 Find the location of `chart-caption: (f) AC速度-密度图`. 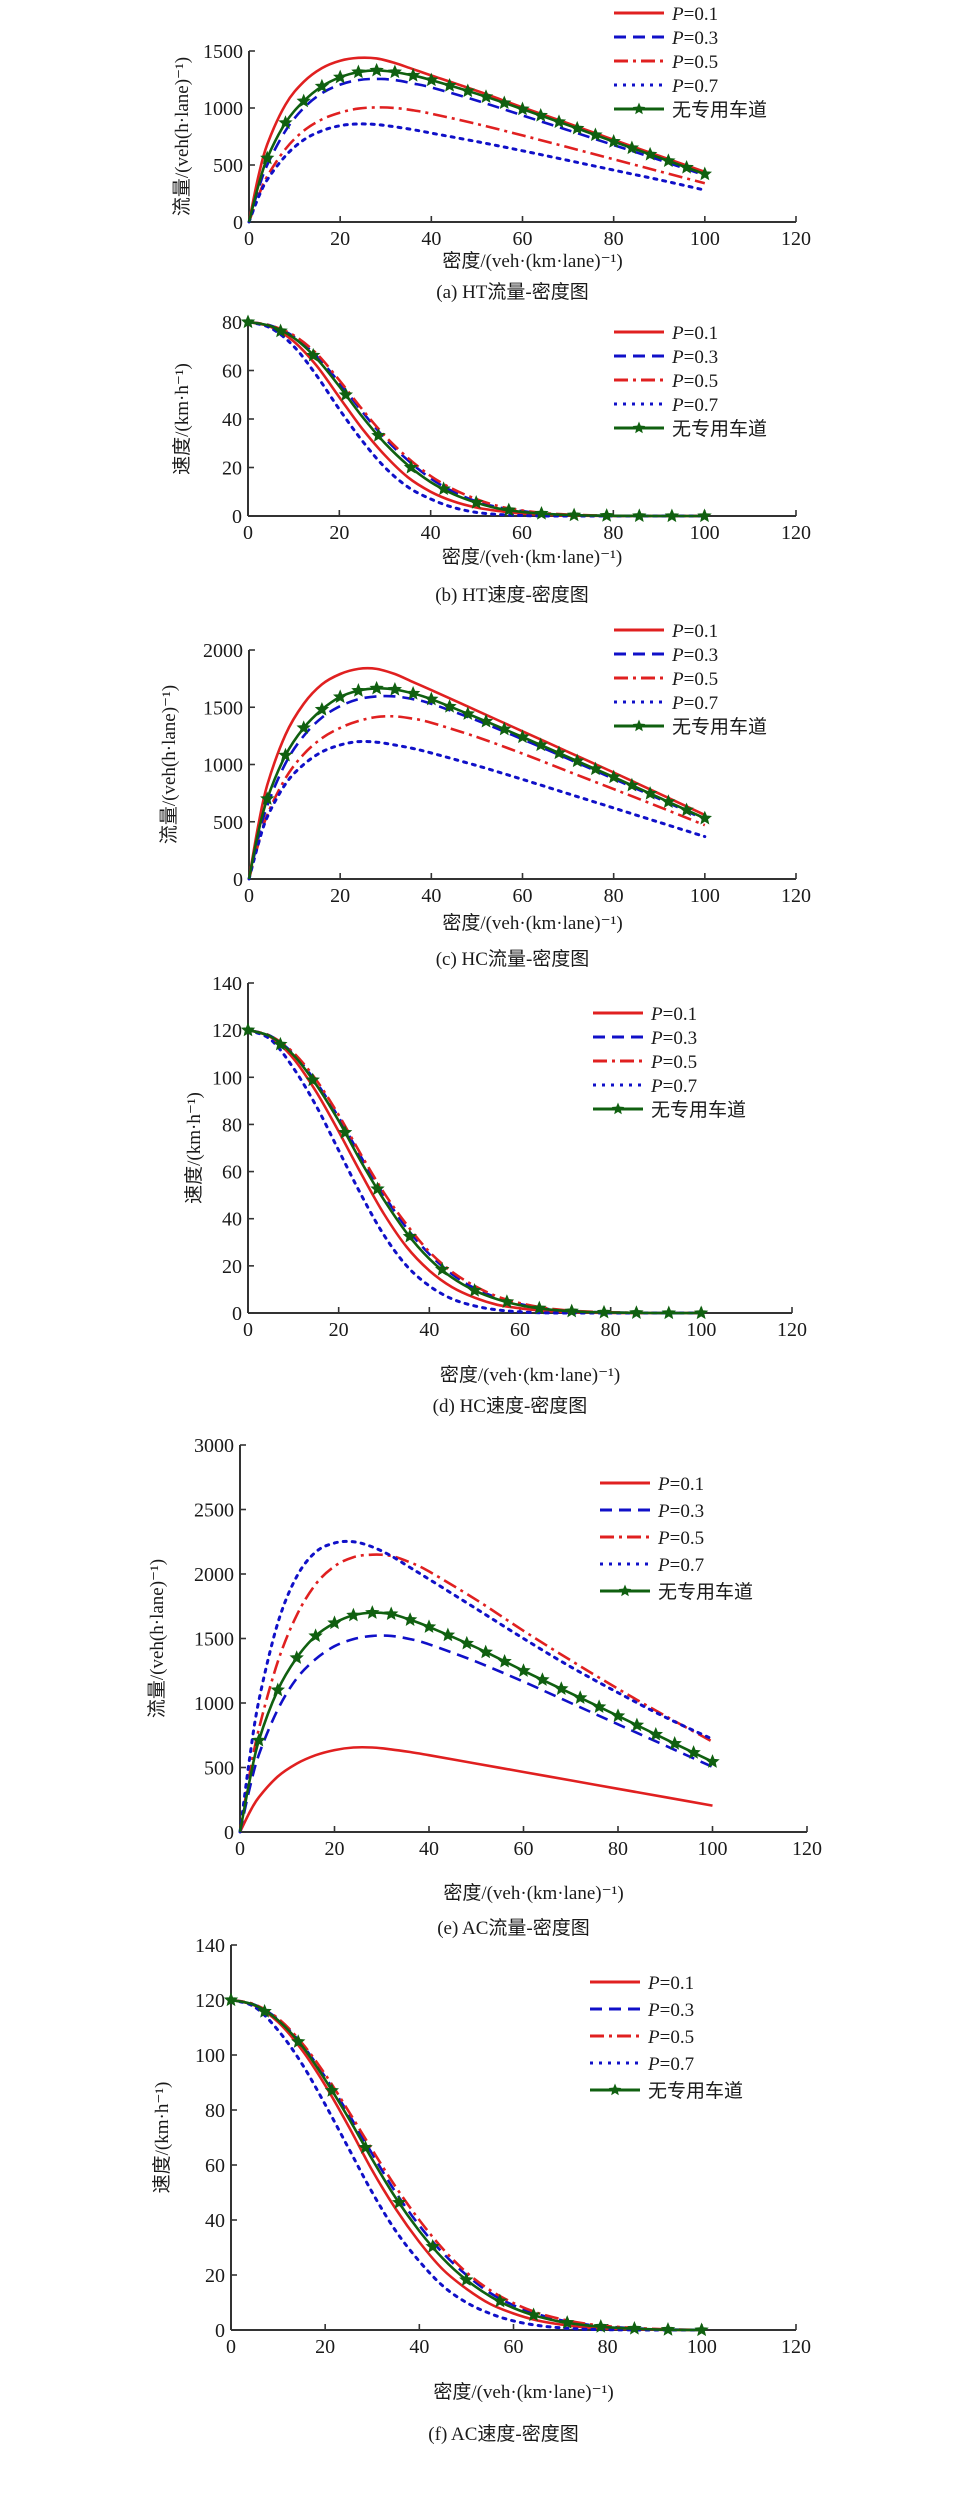

chart-caption: (f) AC速度-密度图 is located at coordinates (503, 2434).